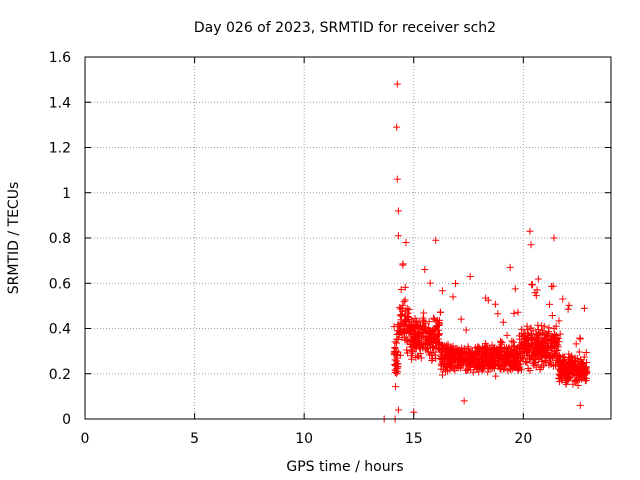 The image size is (640, 480). Describe the element at coordinates (60, 330) in the screenshot. I see `y-tick-label: 0.4` at that location.